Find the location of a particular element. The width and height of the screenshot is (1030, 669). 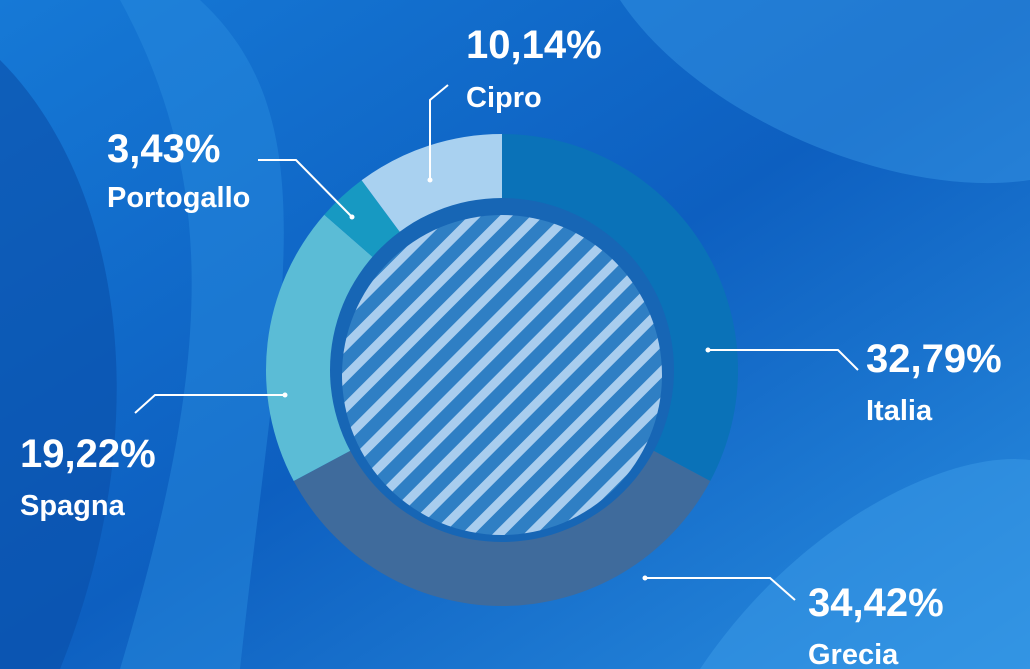

category-label: Cipro is located at coordinates (504, 98).